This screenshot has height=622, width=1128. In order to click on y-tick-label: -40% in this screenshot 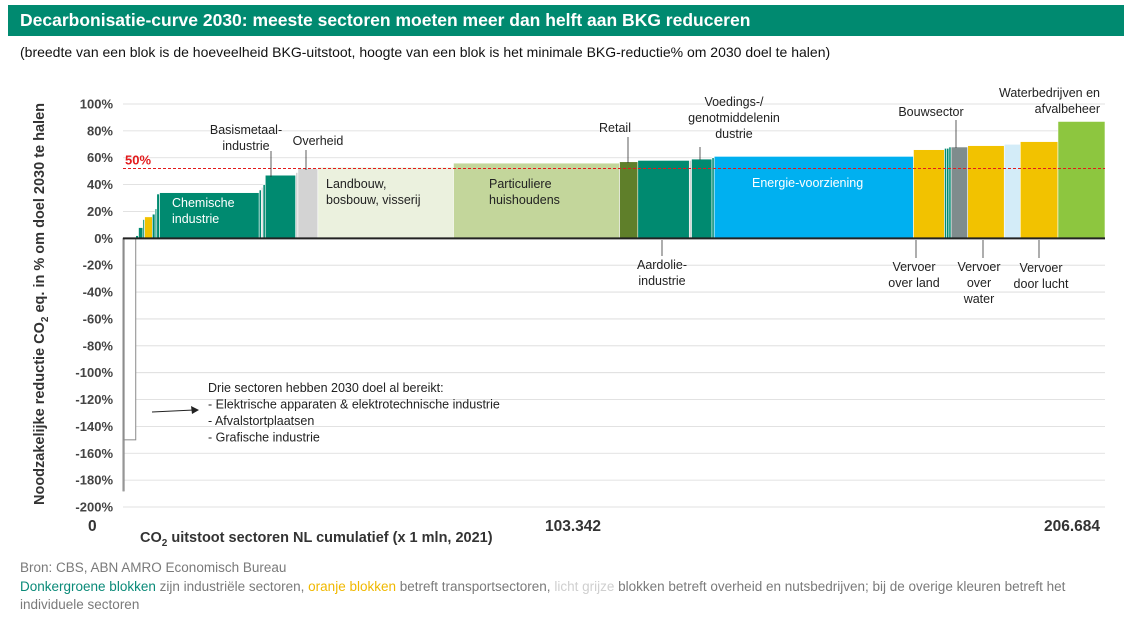, I will do `click(98, 292)`.